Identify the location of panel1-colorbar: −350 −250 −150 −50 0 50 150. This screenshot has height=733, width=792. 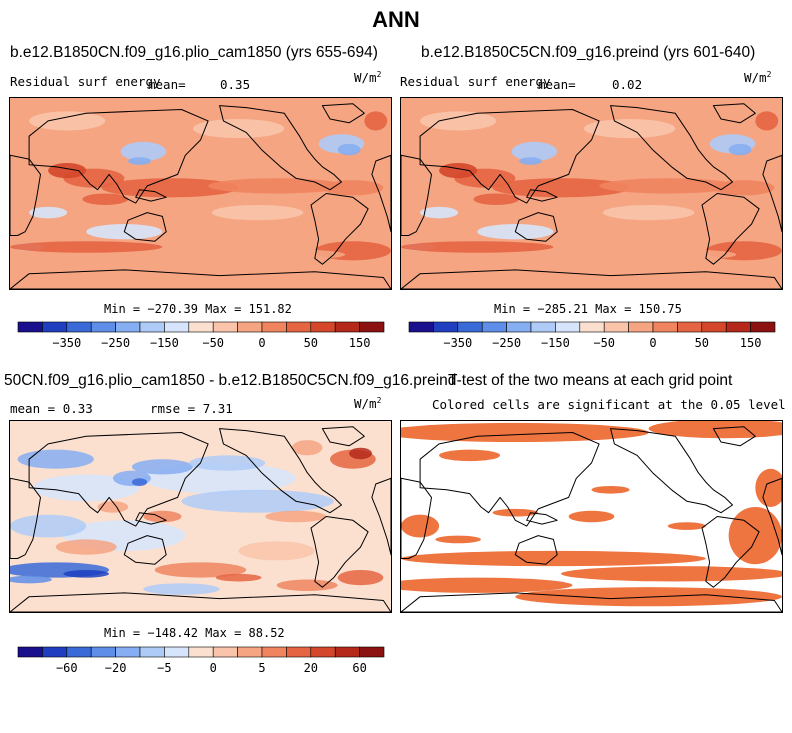
(201, 336).